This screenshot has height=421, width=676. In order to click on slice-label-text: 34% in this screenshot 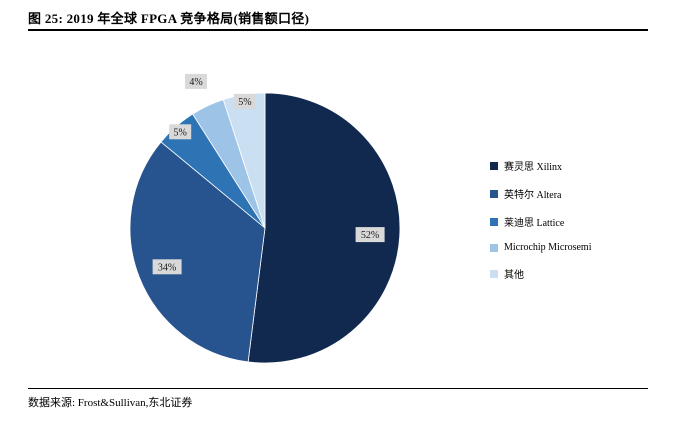, I will do `click(167, 267)`.